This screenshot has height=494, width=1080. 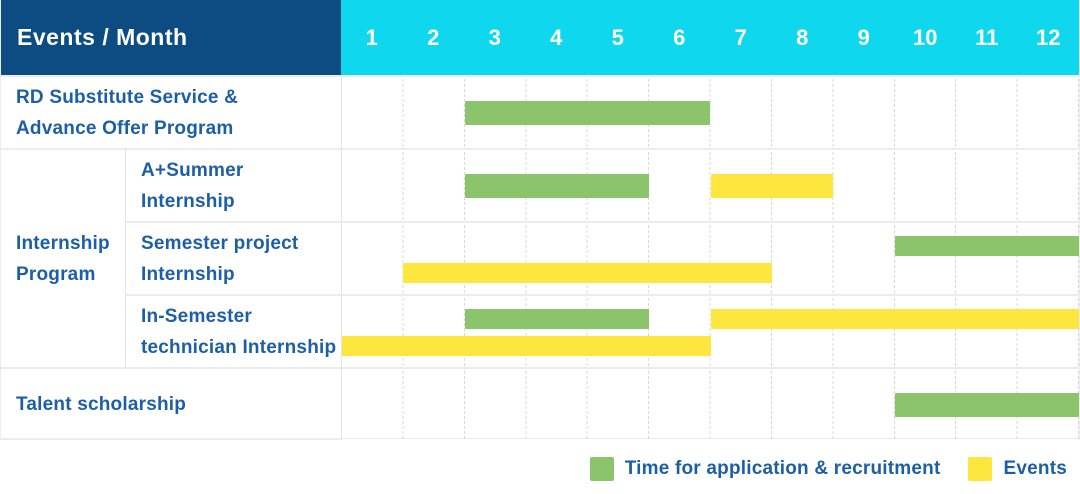 What do you see at coordinates (56, 274) in the screenshot?
I see `group-label-line: Program` at bounding box center [56, 274].